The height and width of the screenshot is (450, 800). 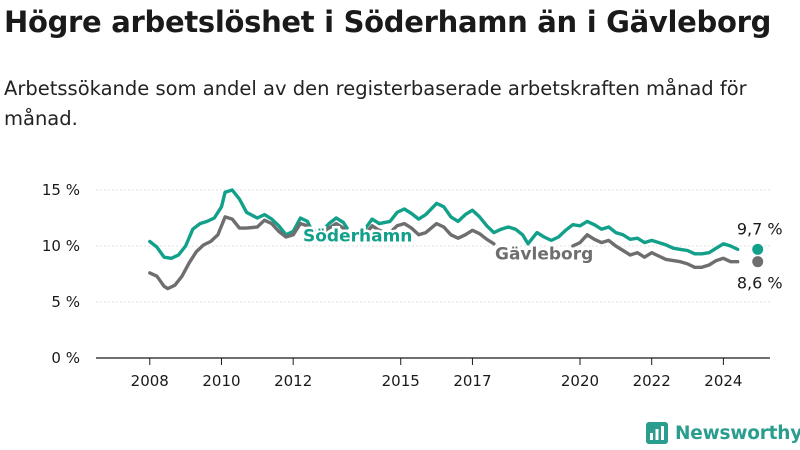 What do you see at coordinates (401, 381) in the screenshot?
I see `x-tick-label: 2015` at bounding box center [401, 381].